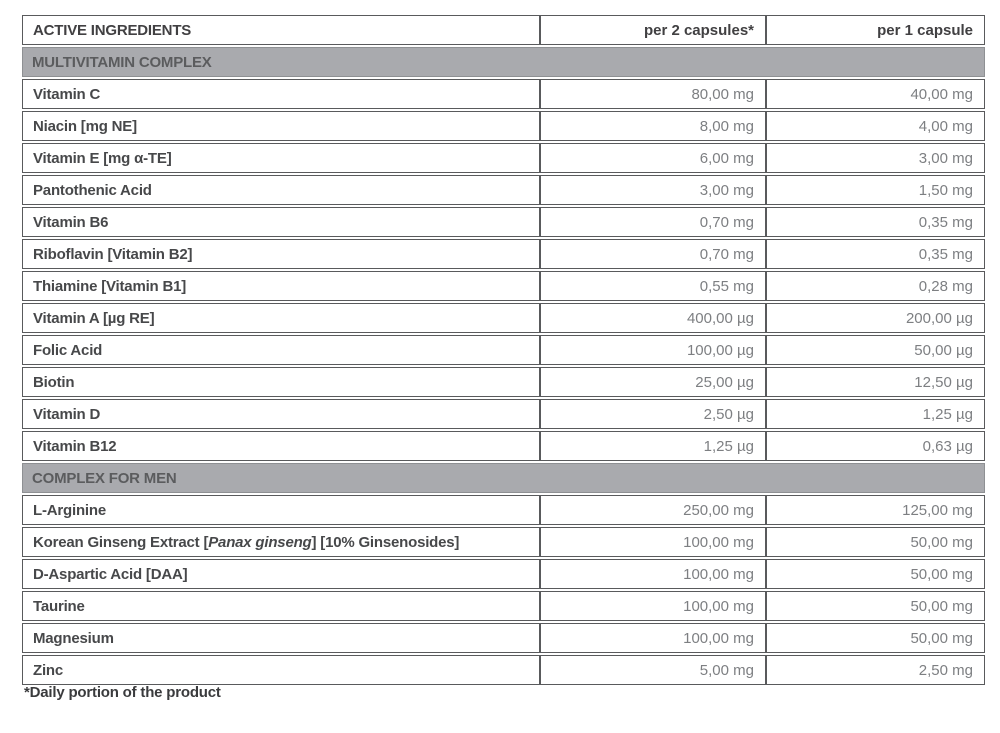  I want to click on section-header-complex-for-men: COMPLEX FOR MEN, so click(503, 478).